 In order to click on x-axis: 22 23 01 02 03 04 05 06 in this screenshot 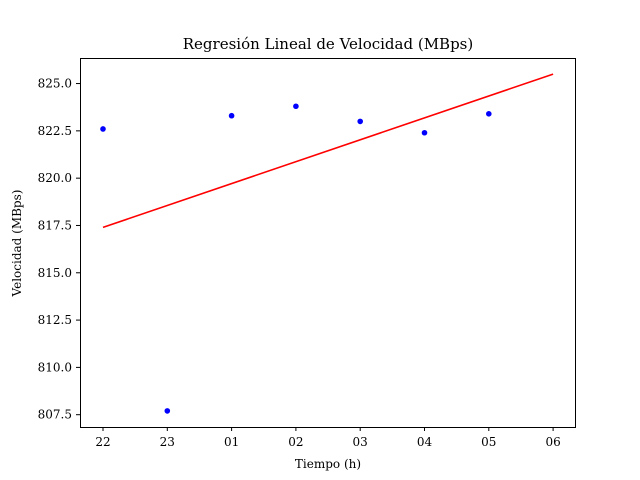, I will do `click(328, 438)`.